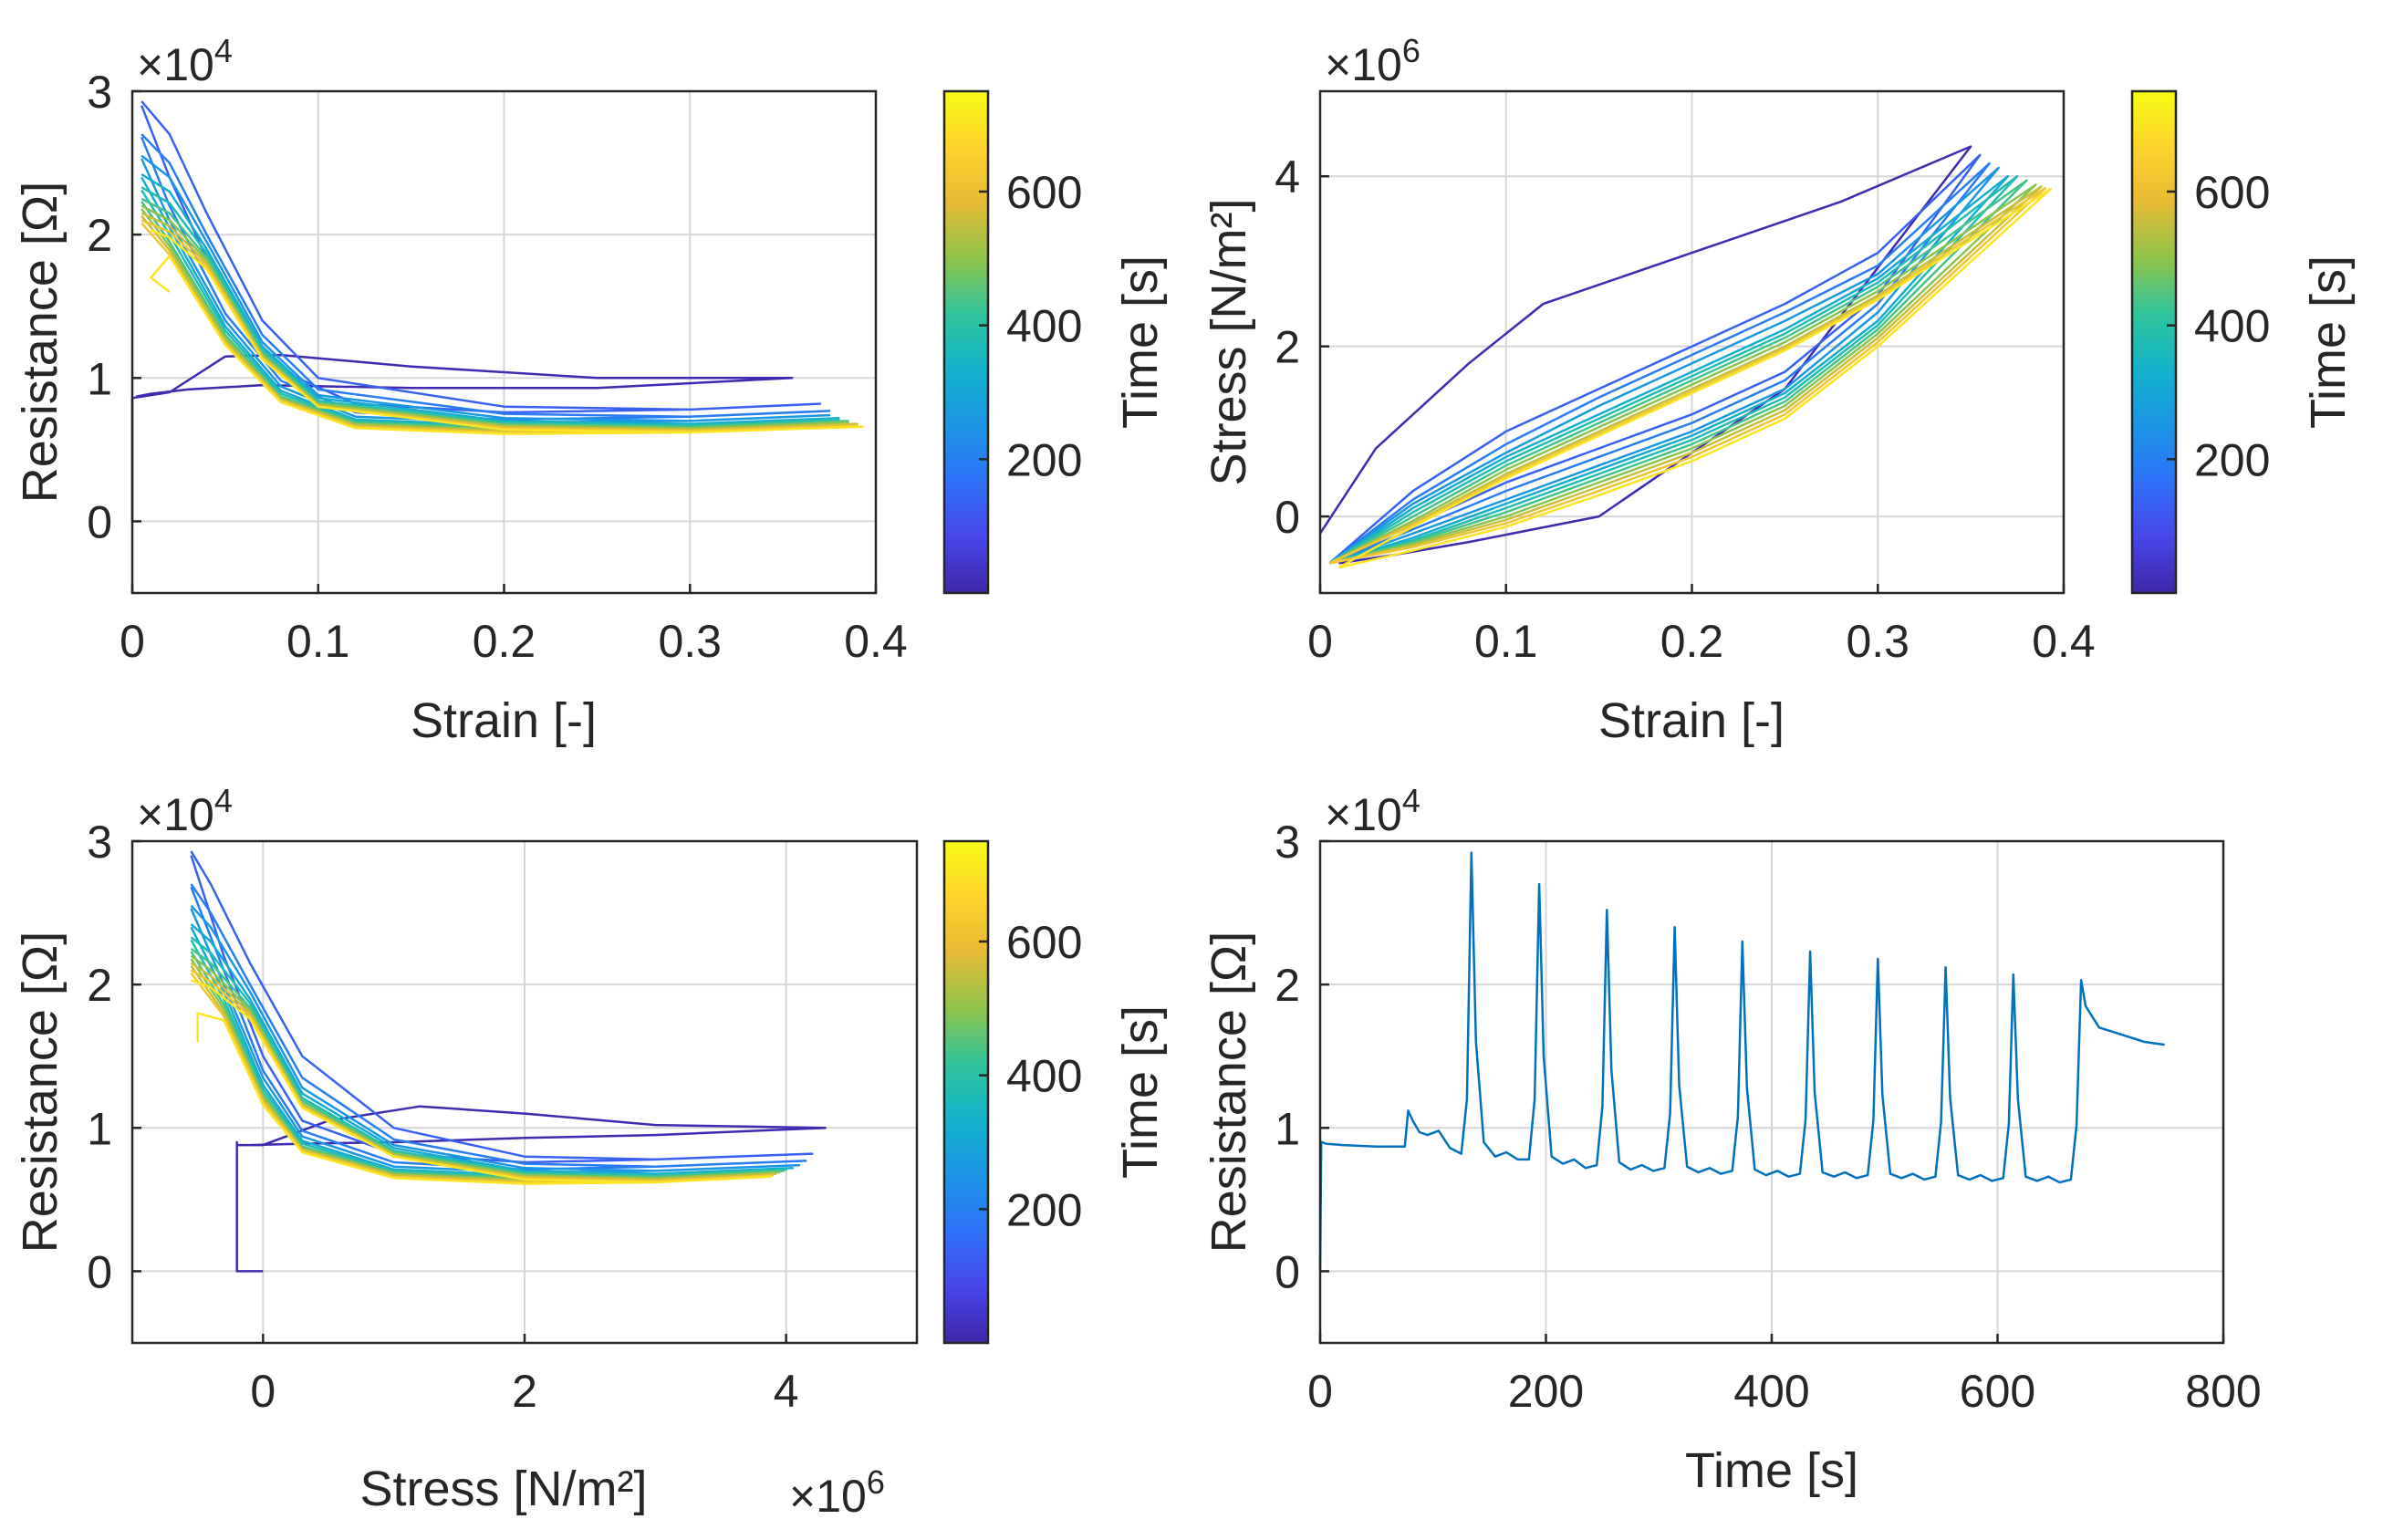 The image size is (2383, 1540). I want to click on p3-data, so click(509, 1061).